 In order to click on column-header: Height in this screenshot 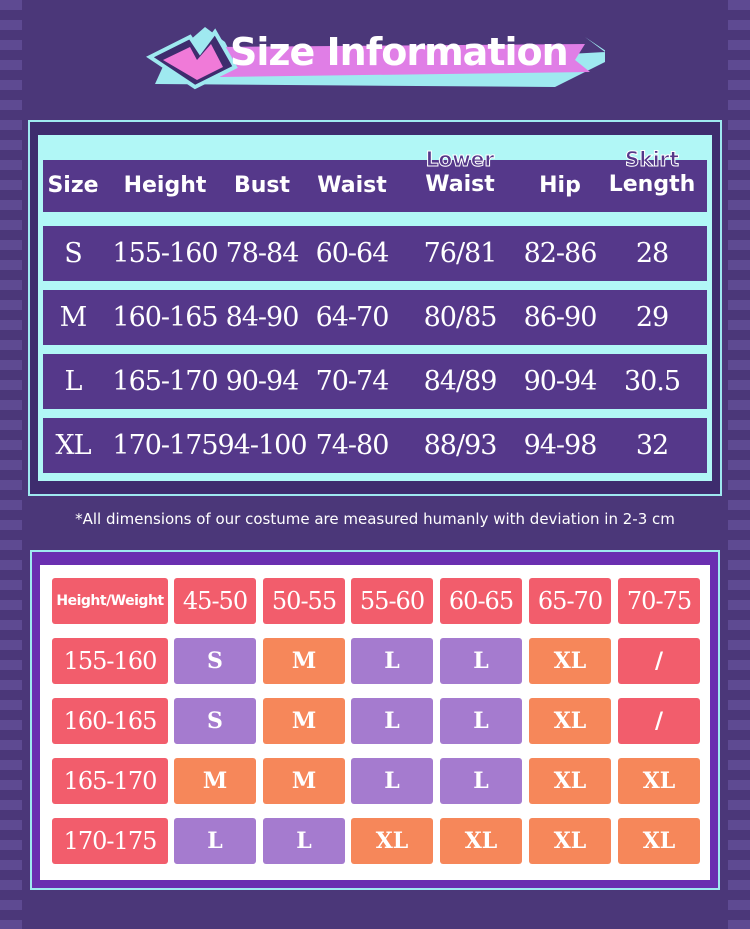, I will do `click(165, 186)`.